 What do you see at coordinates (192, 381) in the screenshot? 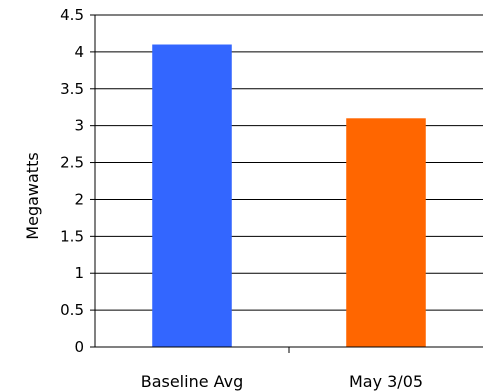
I see `x-category-label: Baseline Avg` at bounding box center [192, 381].